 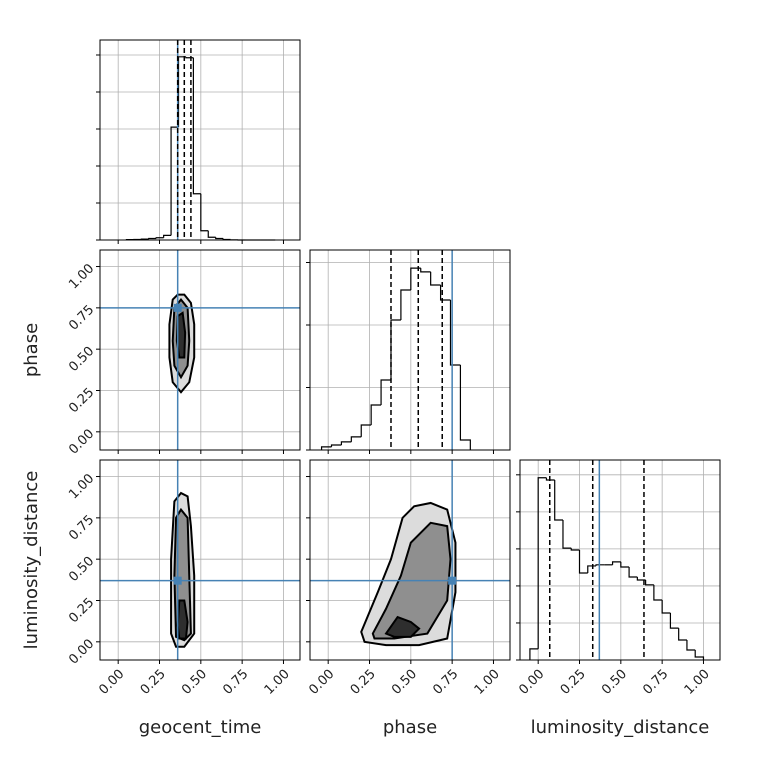 What do you see at coordinates (620, 727) in the screenshot?
I see `x-axis-title: luminosity_distance` at bounding box center [620, 727].